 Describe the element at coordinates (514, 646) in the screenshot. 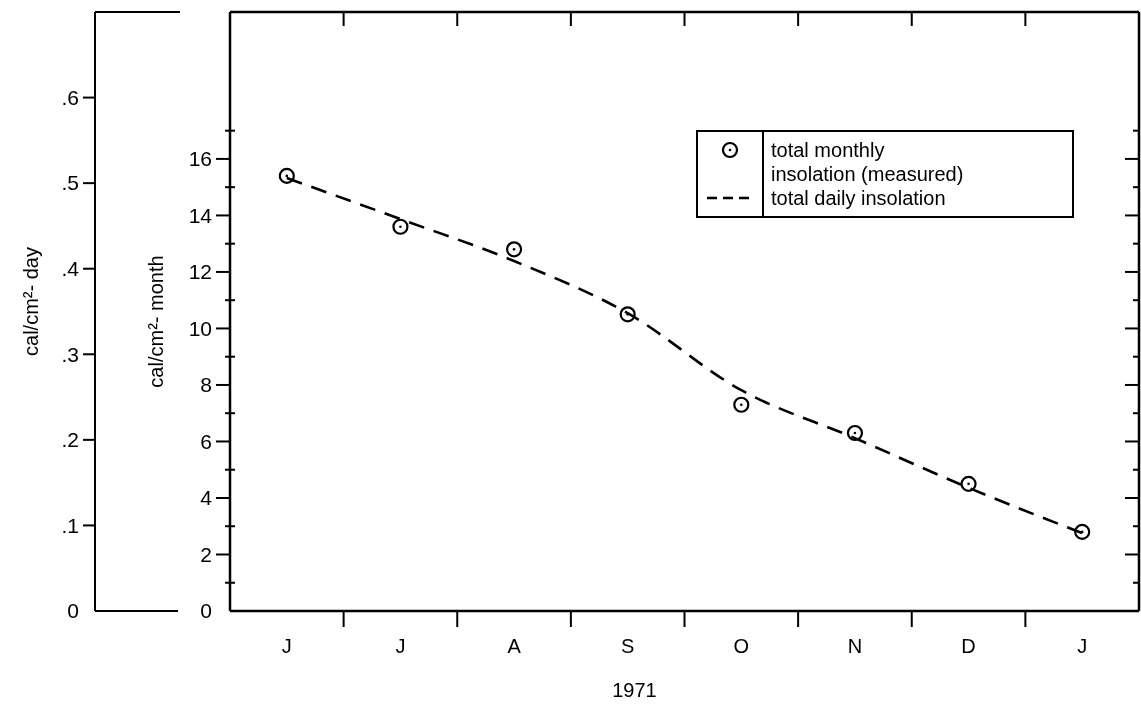

I see `x-tick-label: A` at that location.